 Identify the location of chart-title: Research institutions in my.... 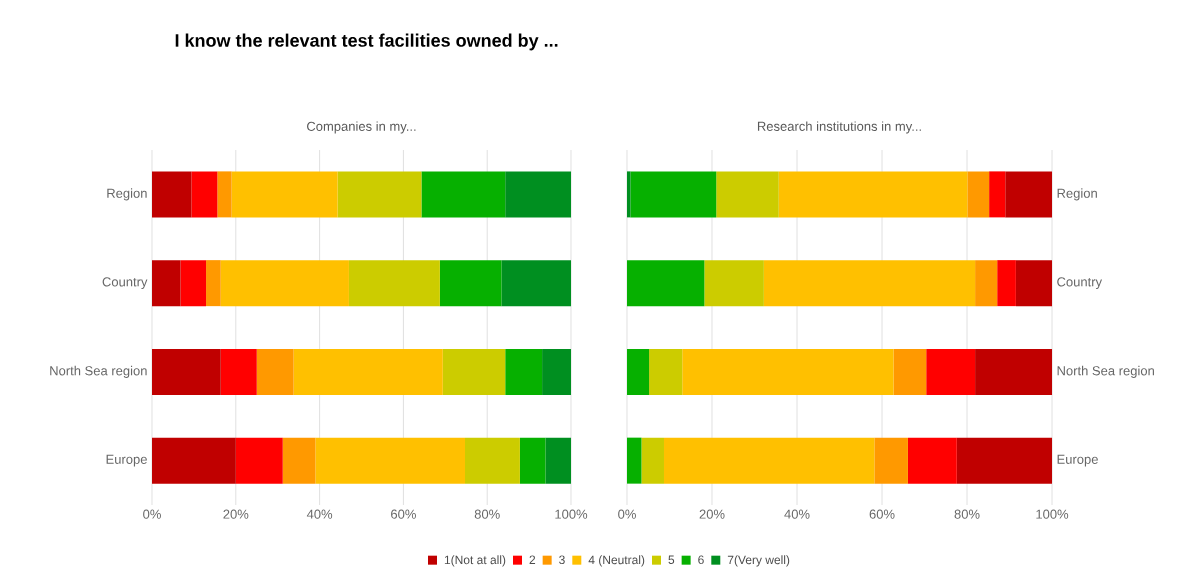
(839, 127).